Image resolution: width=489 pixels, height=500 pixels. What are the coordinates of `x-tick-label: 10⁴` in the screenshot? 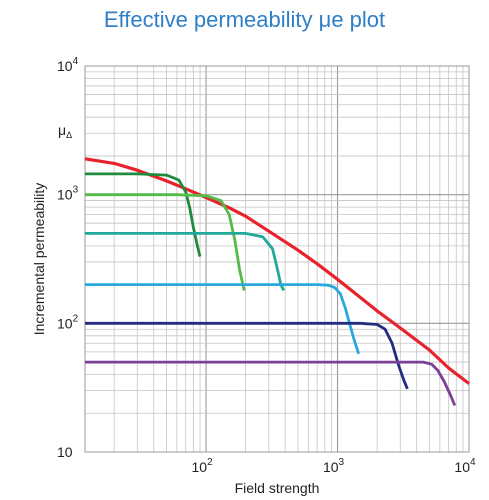 It's located at (465, 466).